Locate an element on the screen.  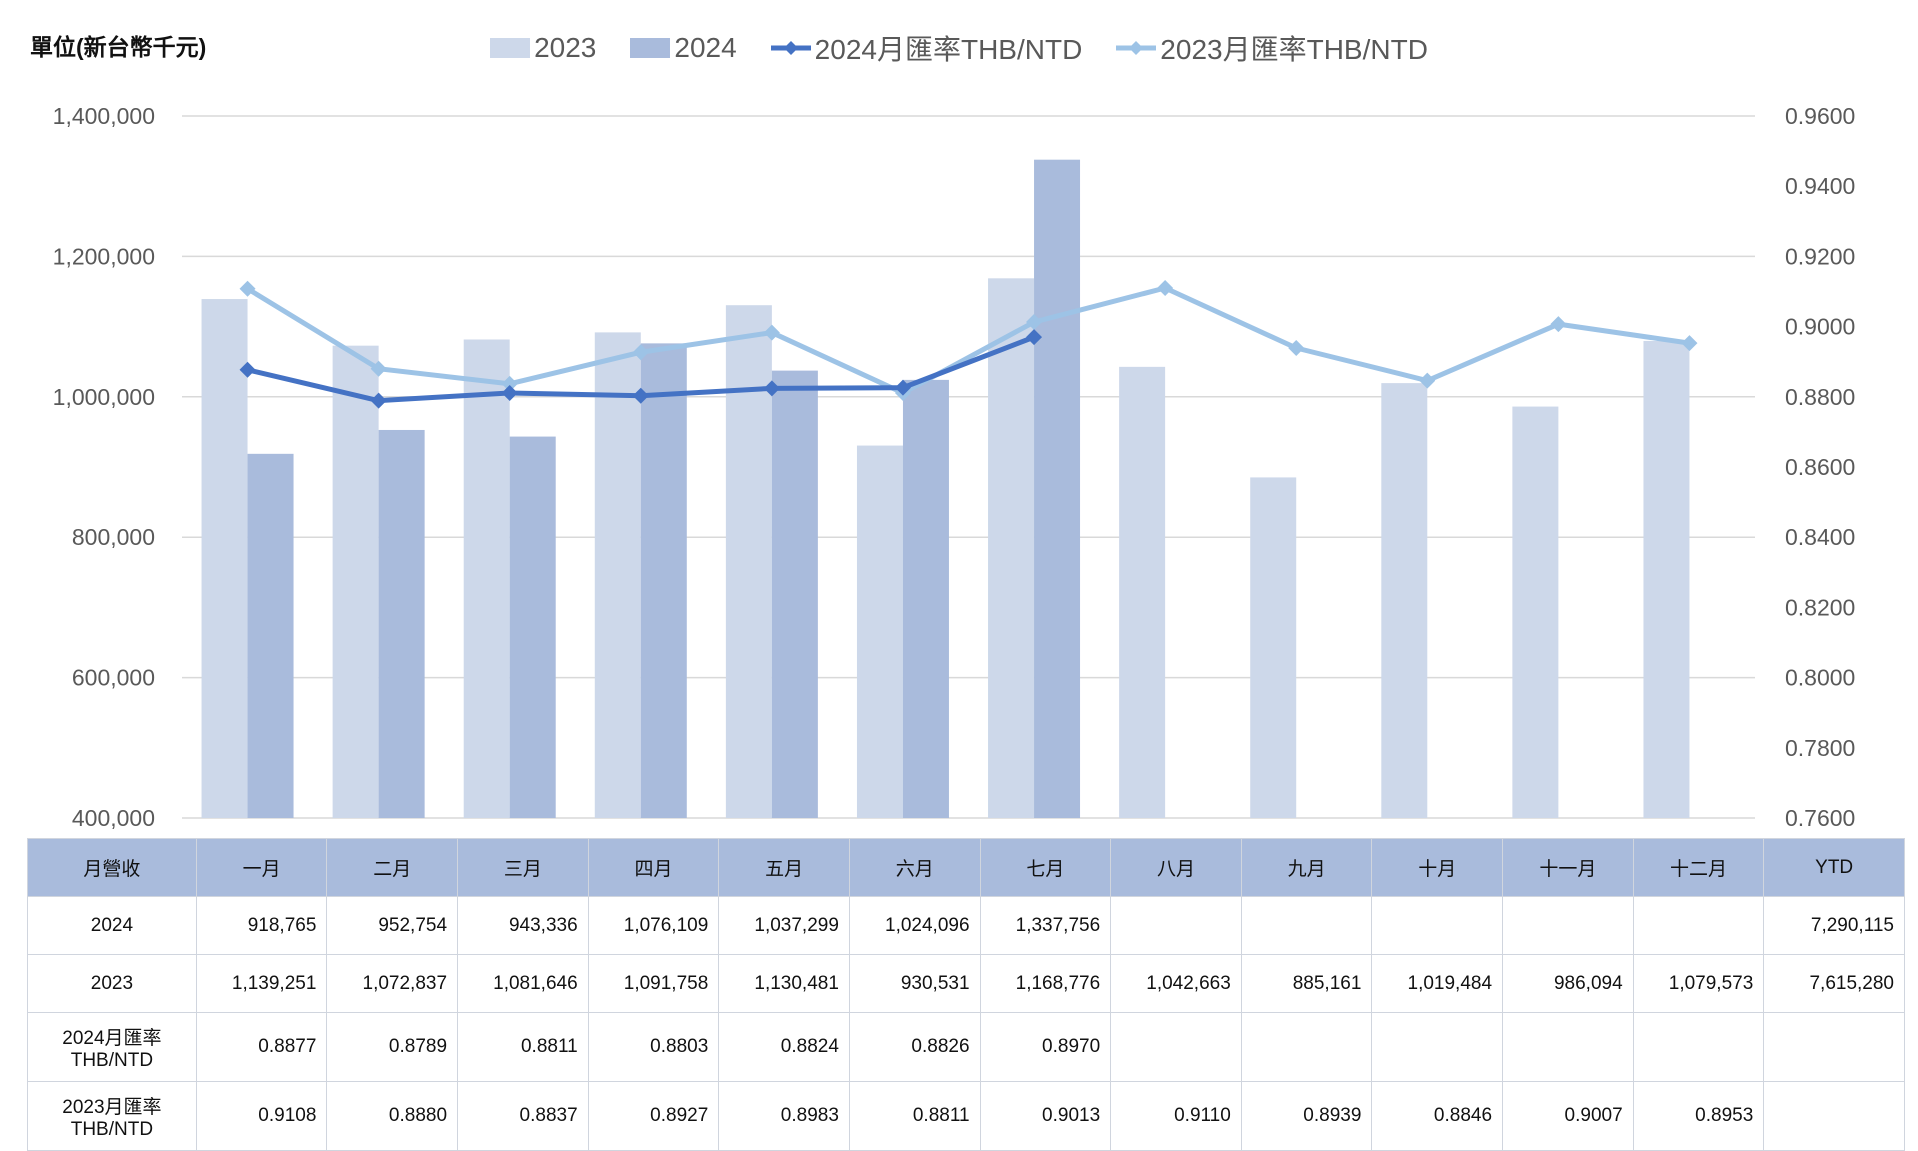
table-column-header: YTD is located at coordinates (1834, 867).